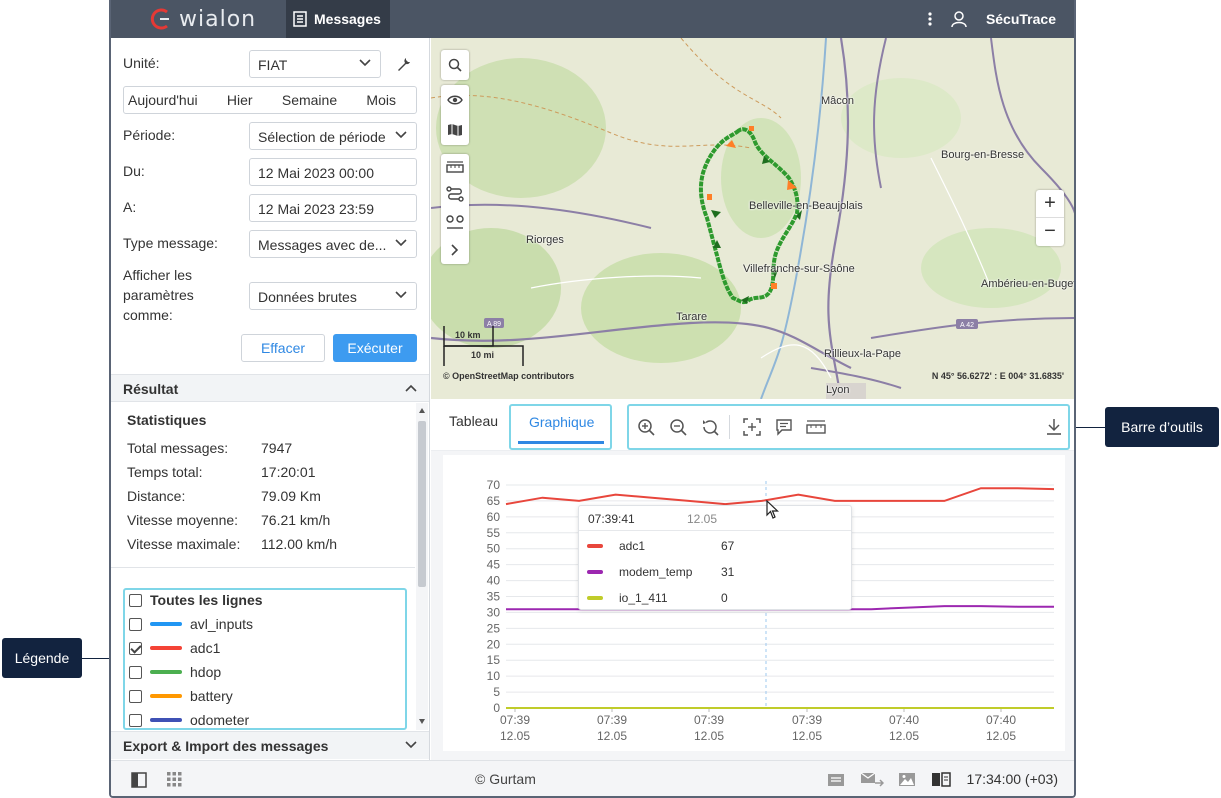 The height and width of the screenshot is (798, 1221). Describe the element at coordinates (315, 64) in the screenshot. I see `unit-select: FIAT` at that location.